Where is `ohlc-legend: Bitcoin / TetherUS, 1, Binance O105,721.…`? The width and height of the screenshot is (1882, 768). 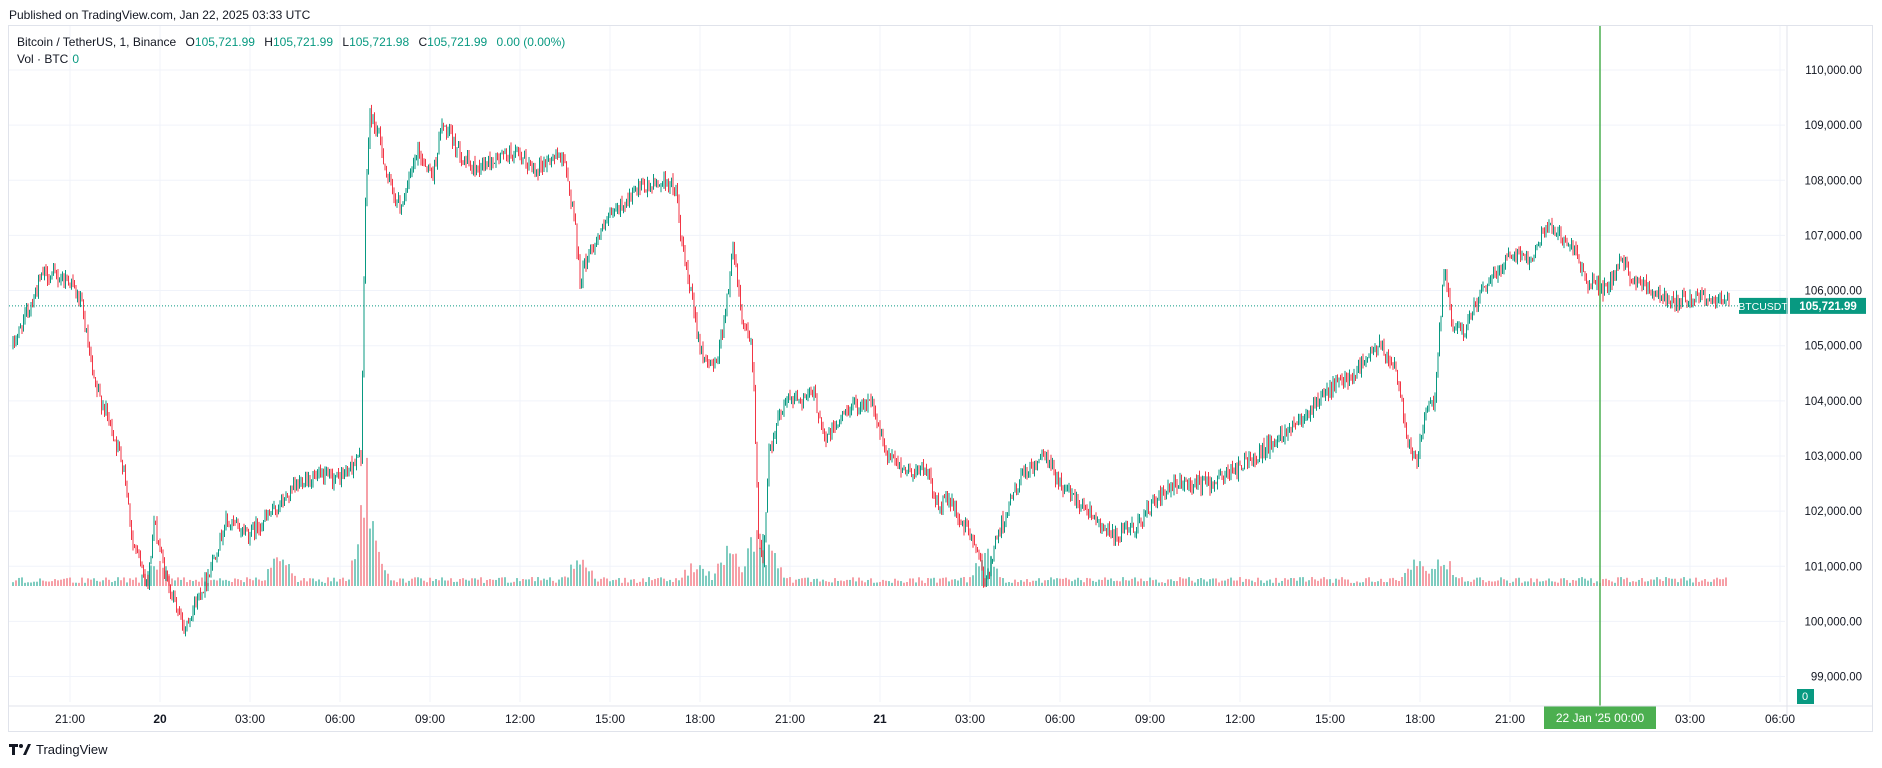
ohlc-legend: Bitcoin / TetherUS, 1, Binance O105,721.… is located at coordinates (291, 42).